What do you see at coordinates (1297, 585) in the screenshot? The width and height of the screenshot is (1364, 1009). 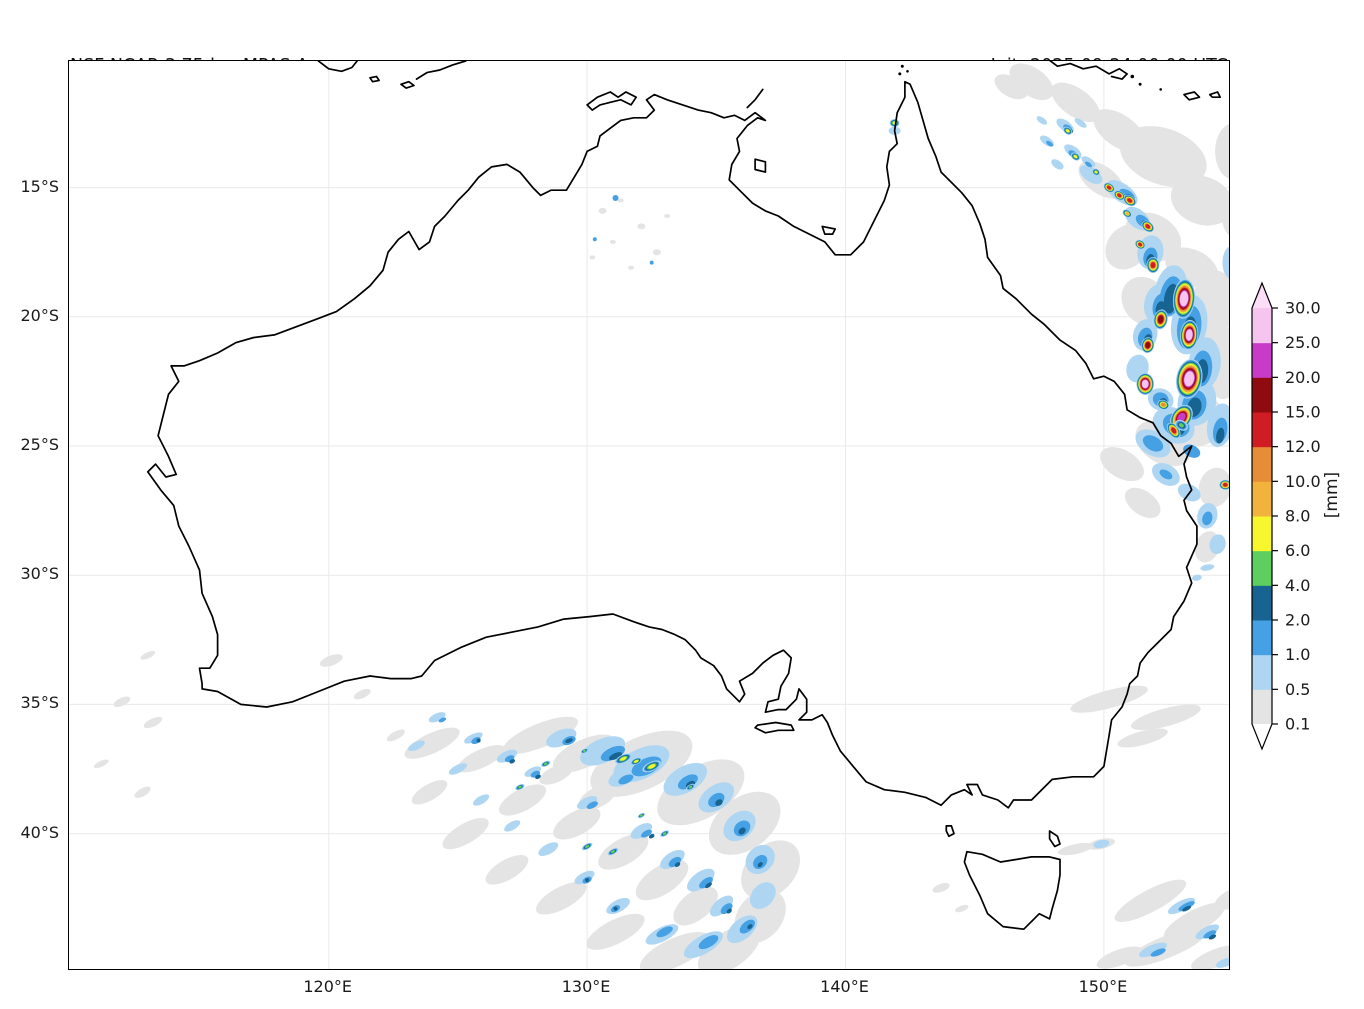 I see `colorbar-tick-label: 4.0` at bounding box center [1297, 585].